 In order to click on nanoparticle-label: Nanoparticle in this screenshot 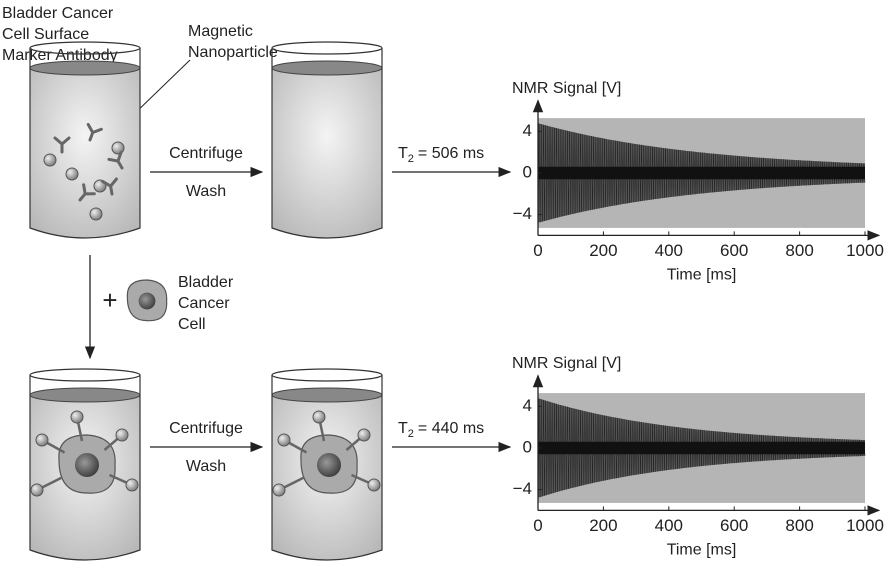, I will do `click(233, 52)`.